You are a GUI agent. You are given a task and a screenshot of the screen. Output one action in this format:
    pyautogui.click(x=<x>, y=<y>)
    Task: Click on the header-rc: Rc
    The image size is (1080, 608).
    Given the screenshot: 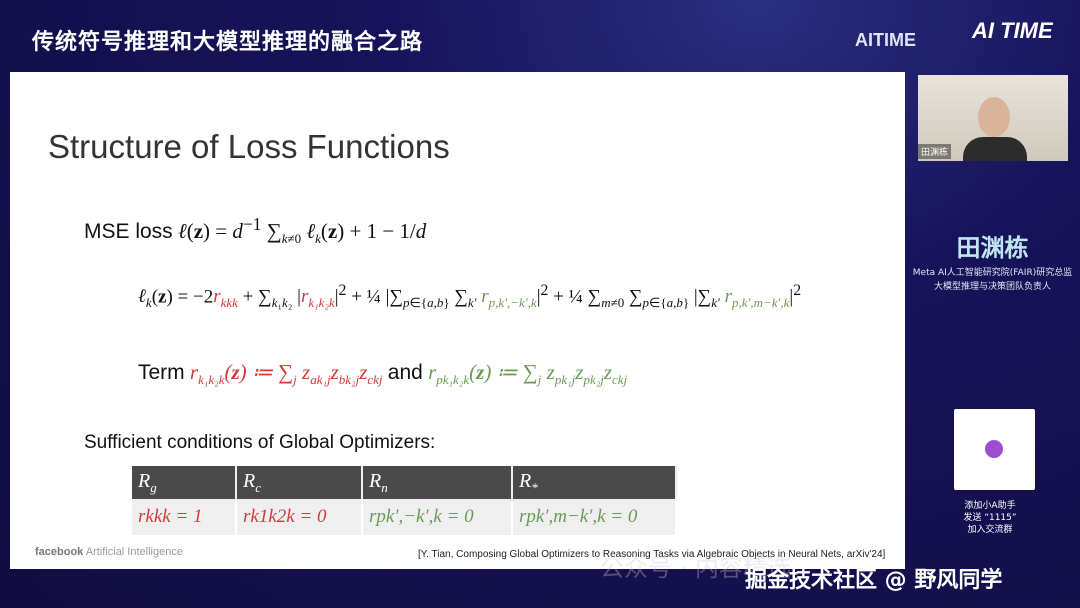 What is the action you would take?
    pyautogui.click(x=299, y=482)
    